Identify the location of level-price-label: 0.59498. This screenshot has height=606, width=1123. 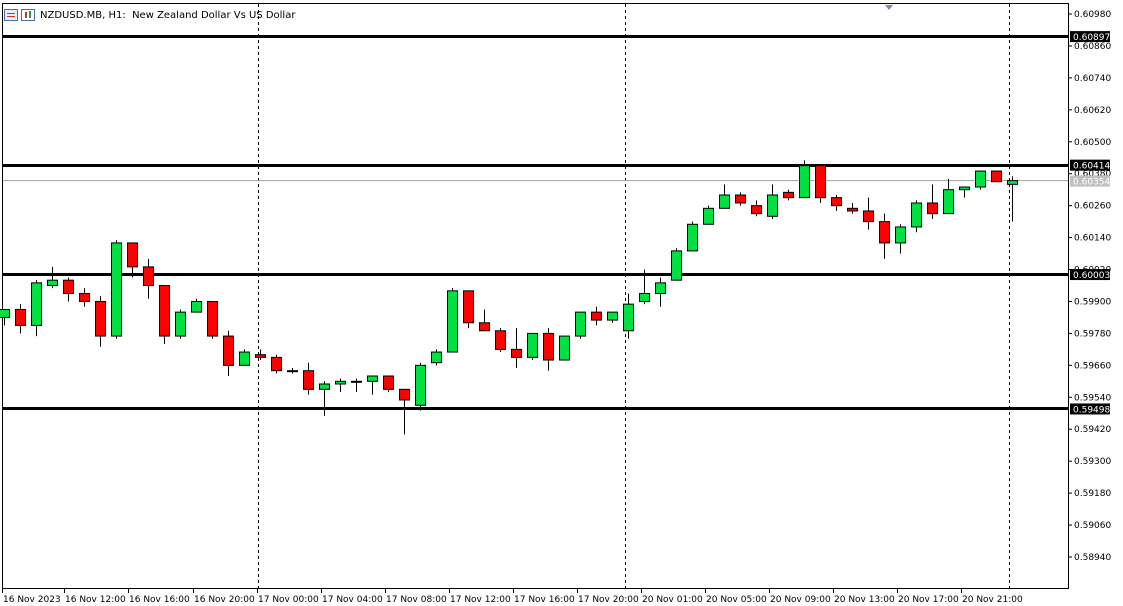
(1091, 410).